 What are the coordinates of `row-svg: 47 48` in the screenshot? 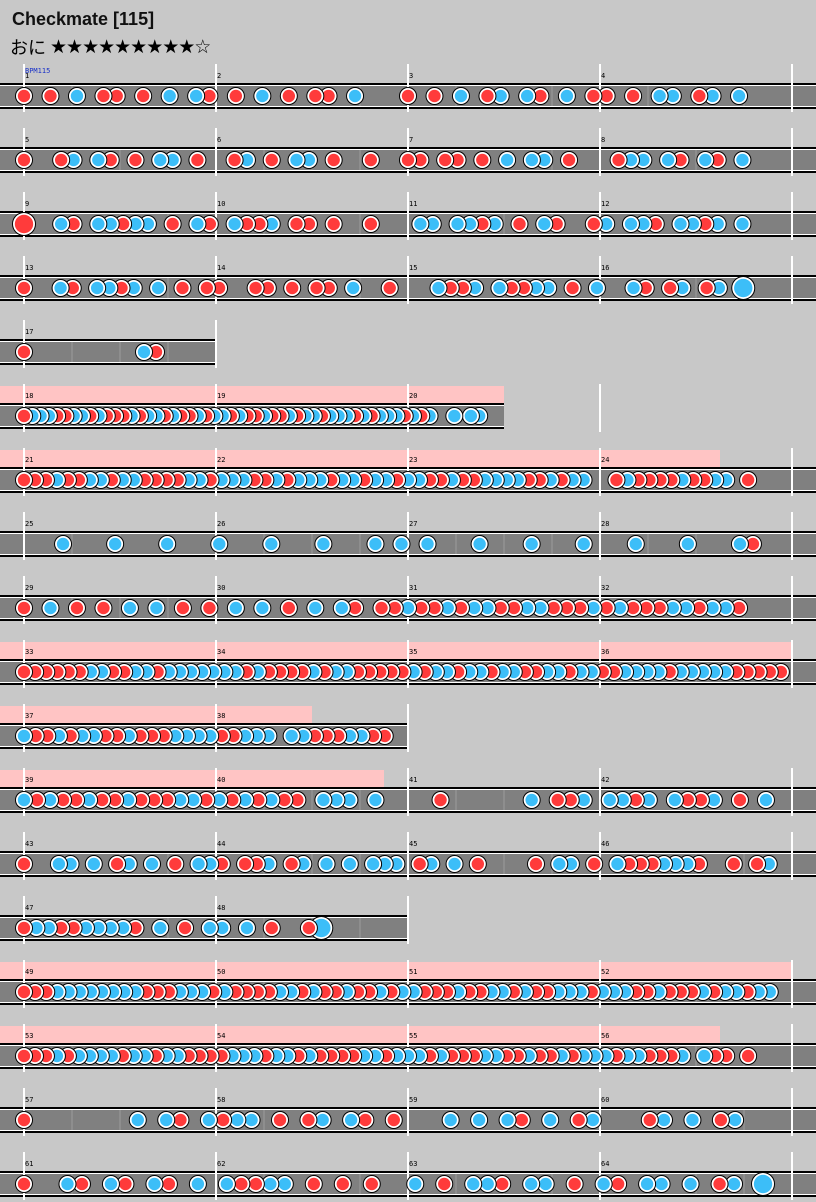 It's located at (204, 920).